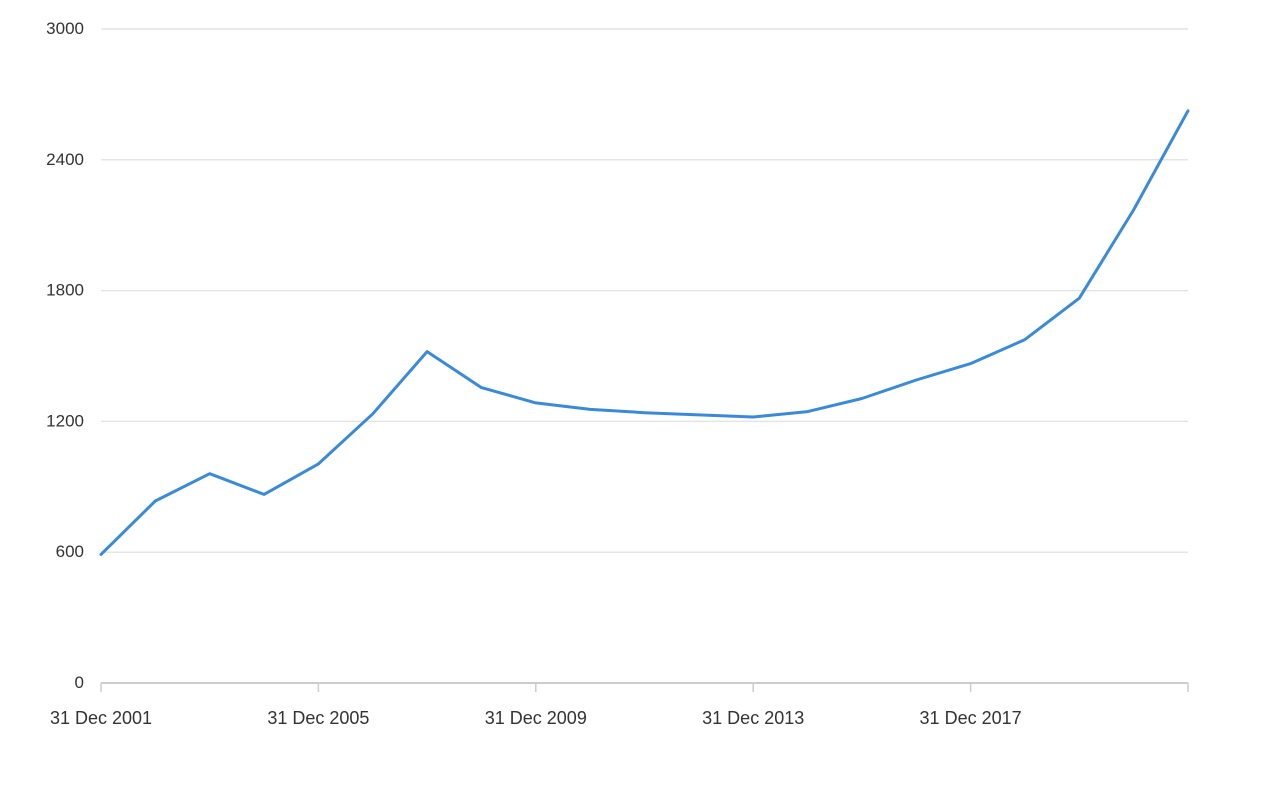 The image size is (1266, 786). I want to click on x-tick-label: 31 Dec 2013, so click(753, 718).